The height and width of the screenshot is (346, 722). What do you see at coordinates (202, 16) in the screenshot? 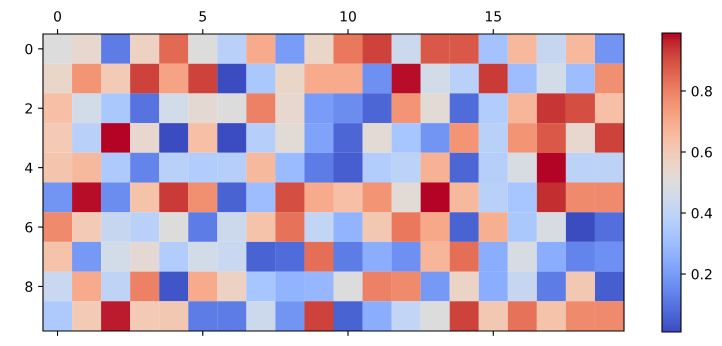
I see `x-tick-label: 5` at bounding box center [202, 16].